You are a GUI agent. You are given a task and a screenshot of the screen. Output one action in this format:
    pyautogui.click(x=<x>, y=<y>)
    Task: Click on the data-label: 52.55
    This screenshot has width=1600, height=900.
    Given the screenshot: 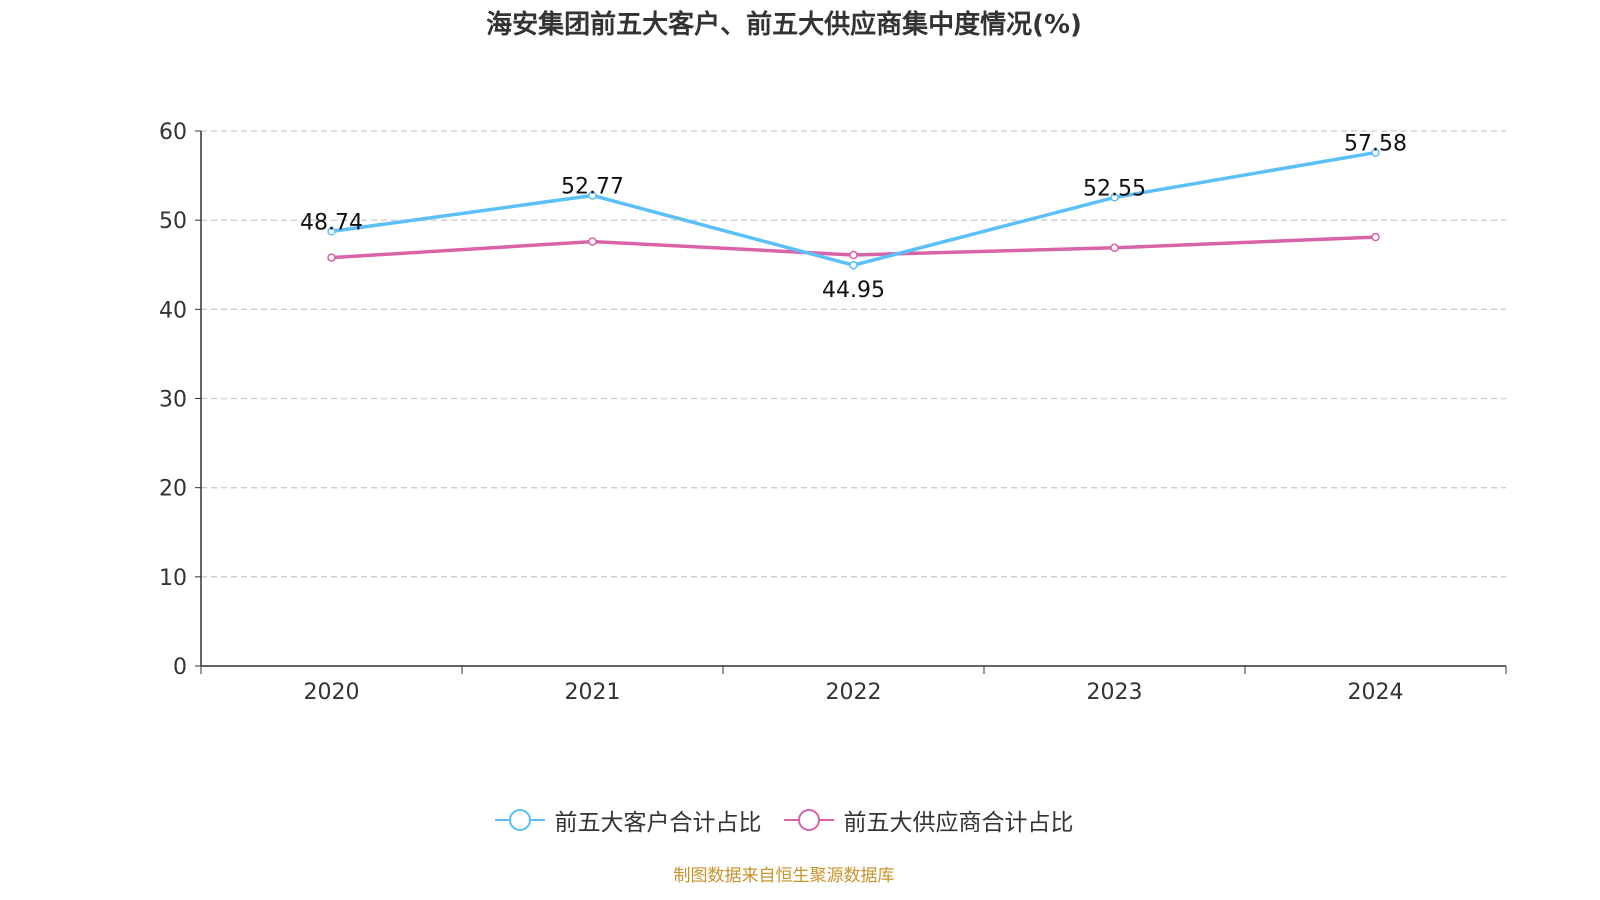 What is the action you would take?
    pyautogui.click(x=1114, y=188)
    